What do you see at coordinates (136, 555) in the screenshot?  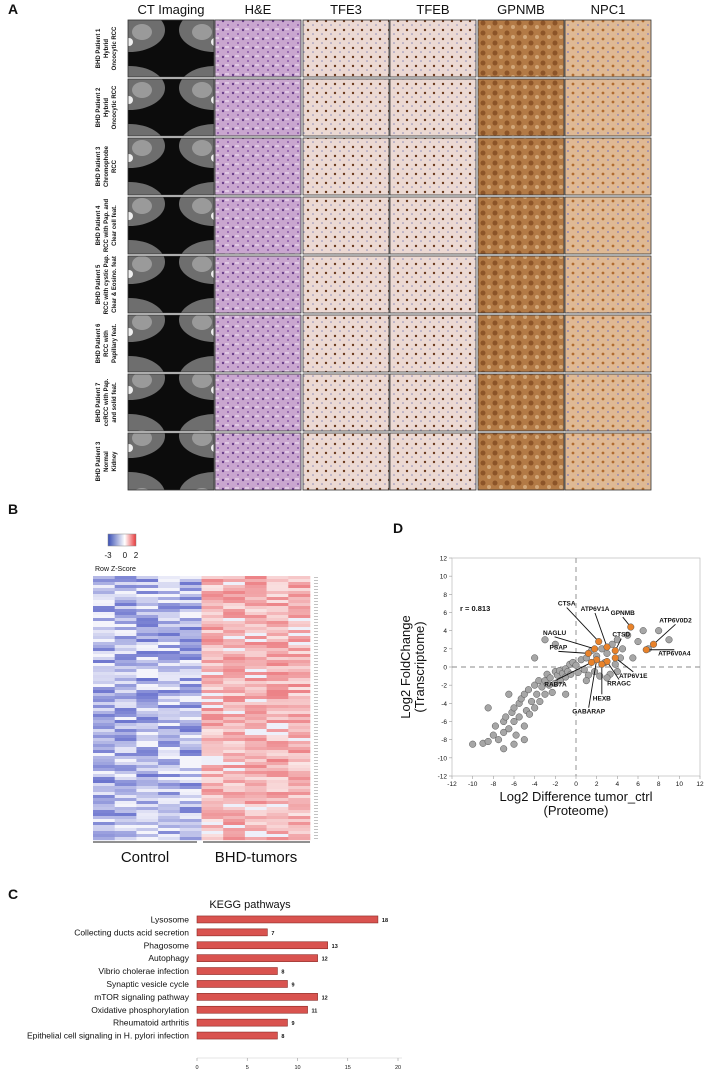 I see `legend-tick-label: 2` at bounding box center [136, 555].